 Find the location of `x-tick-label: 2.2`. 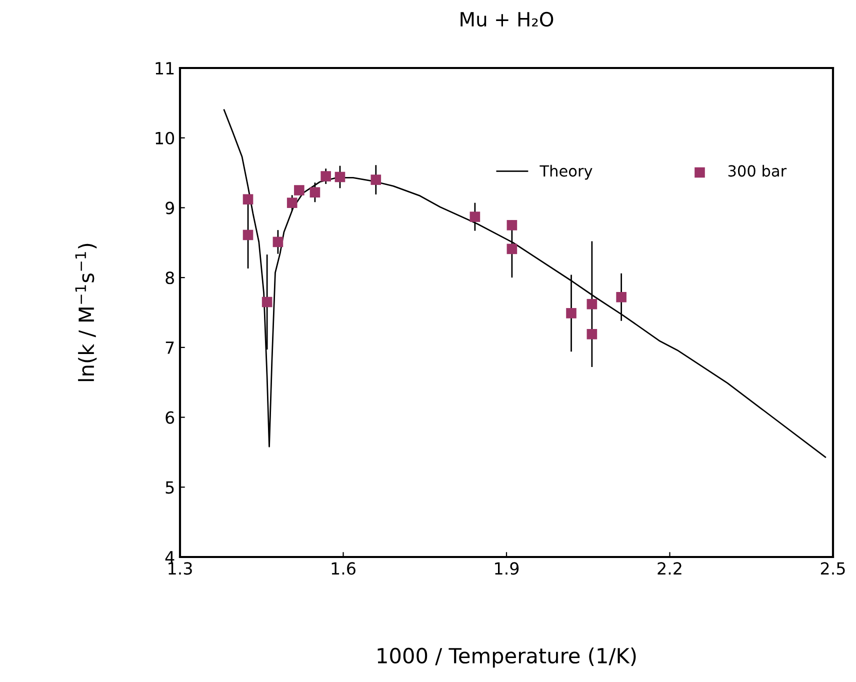

x-tick-label: 2.2 is located at coordinates (670, 568).